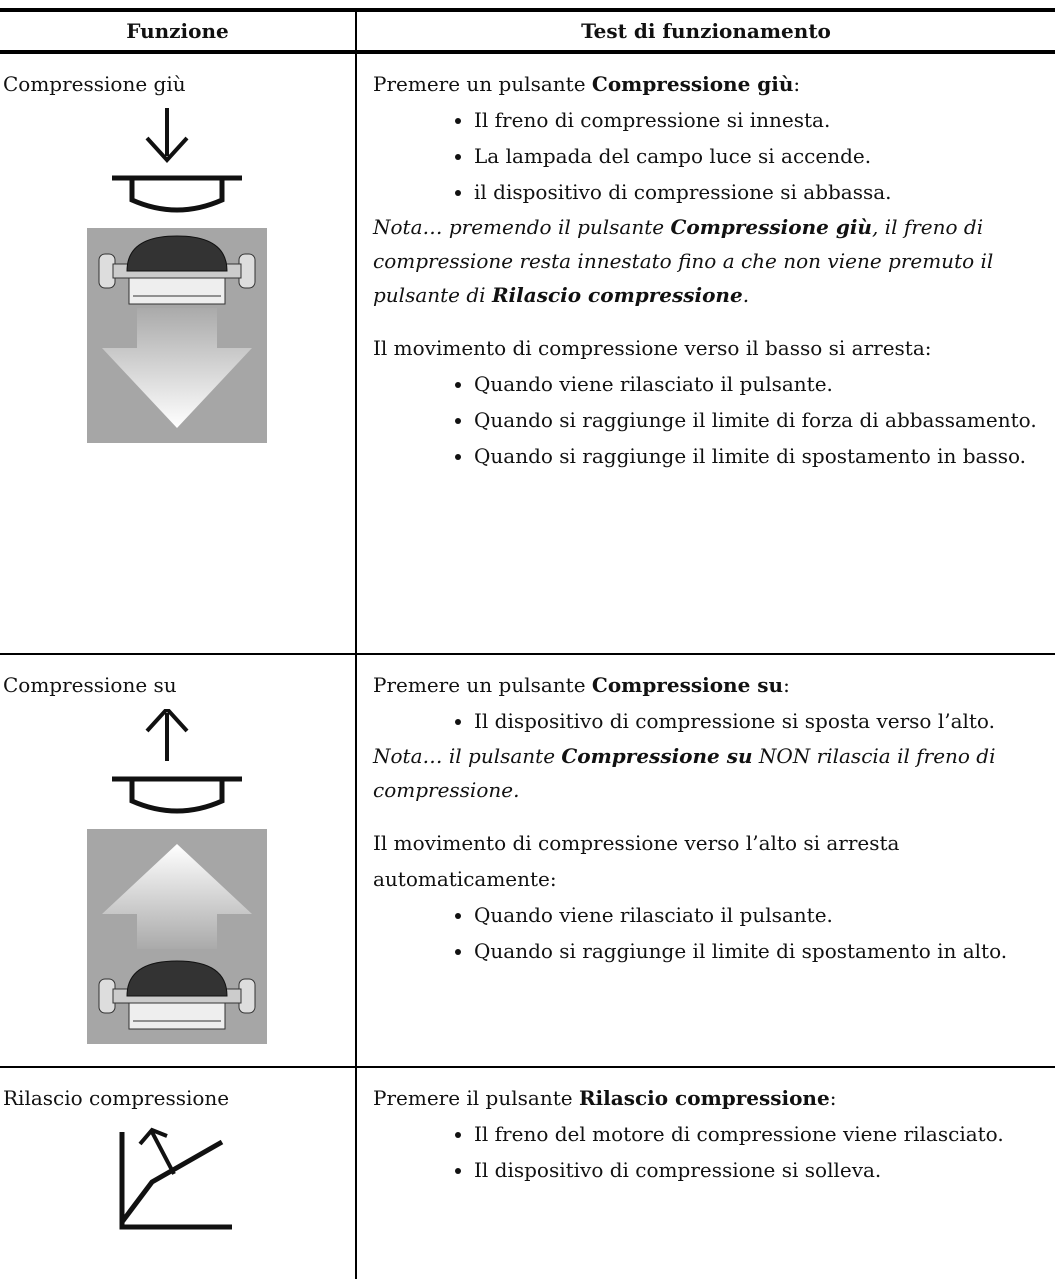 Image resolution: width=1055 pixels, height=1279 pixels. I want to click on bullet-item: La lampada del campo luce si accende., so click(762, 156).